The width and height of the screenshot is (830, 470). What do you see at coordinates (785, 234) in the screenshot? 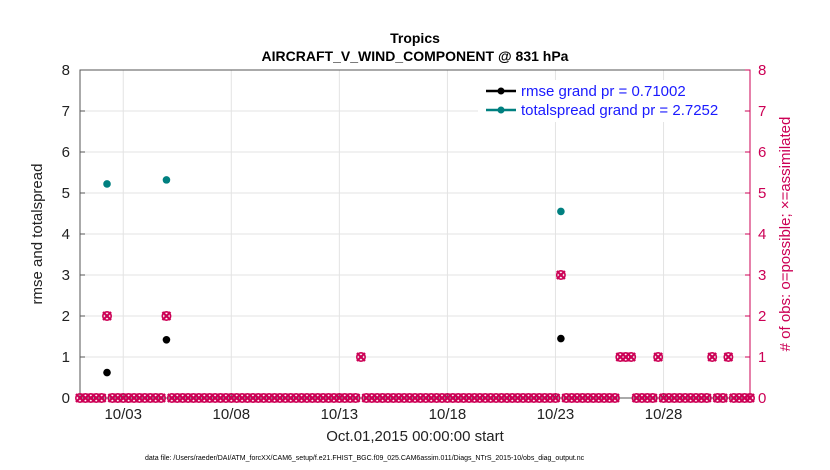
I see `y-axis-label-right: # of obs: o=possible; ×=assimilated` at bounding box center [785, 234].